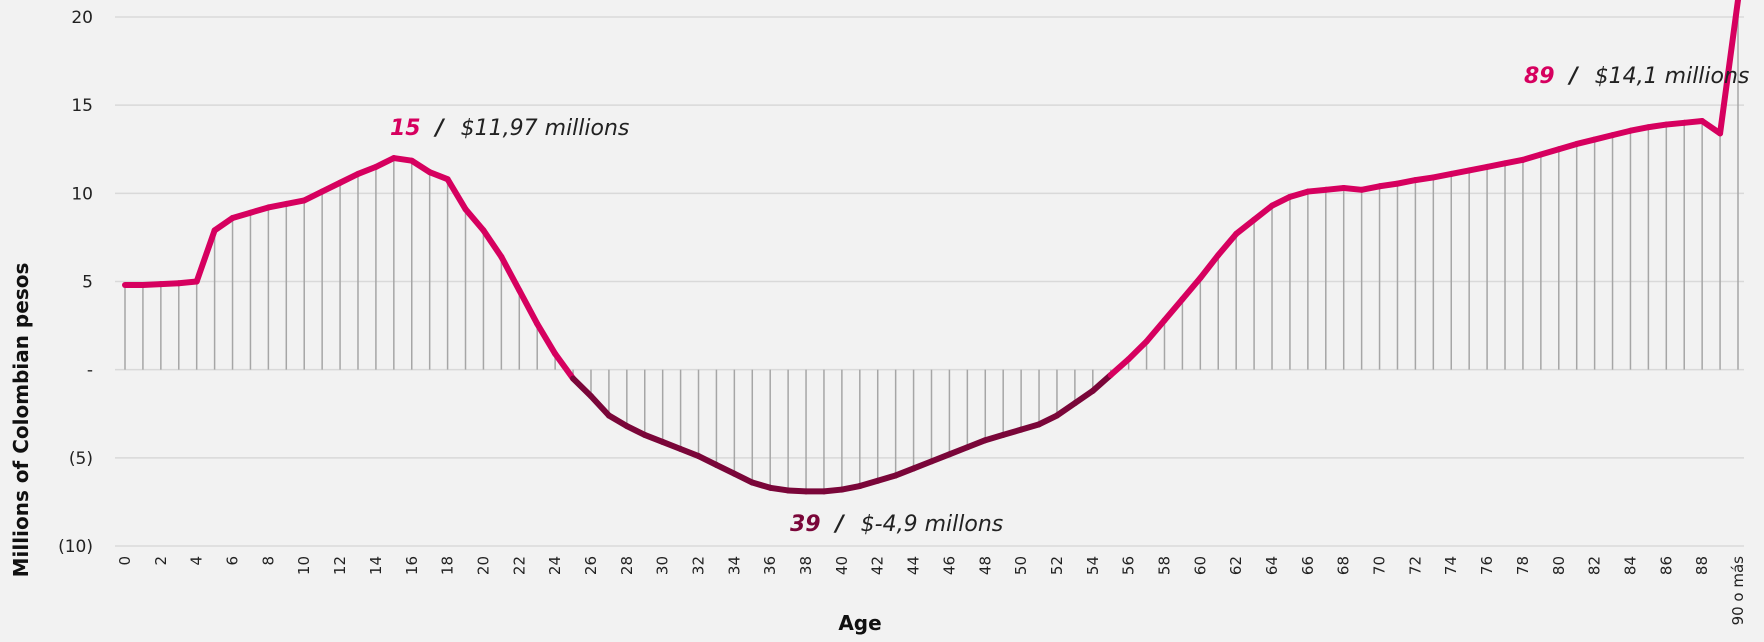 This screenshot has height=642, width=1764. Describe the element at coordinates (519, 565) in the screenshot. I see `x-tick-label: 22` at that location.